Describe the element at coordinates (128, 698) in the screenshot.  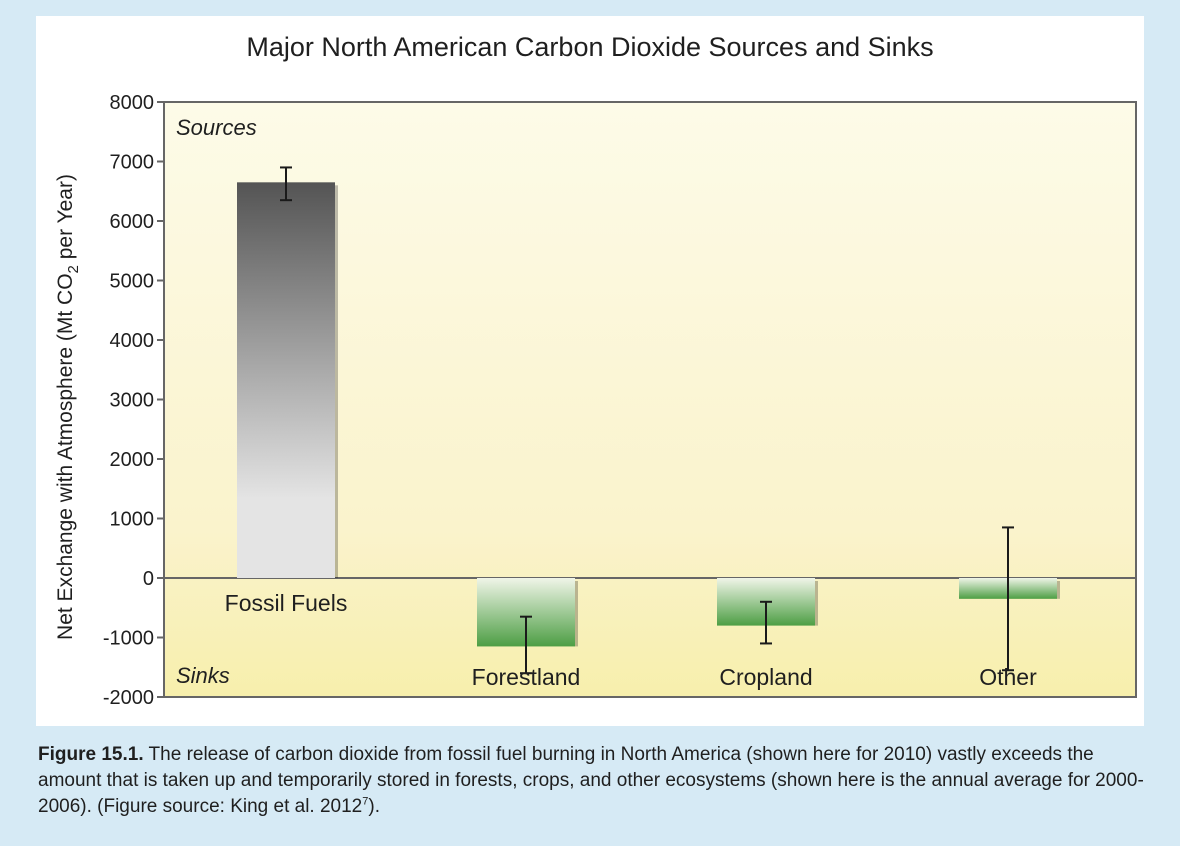
I see `y-tick-label: -2000` at that location.